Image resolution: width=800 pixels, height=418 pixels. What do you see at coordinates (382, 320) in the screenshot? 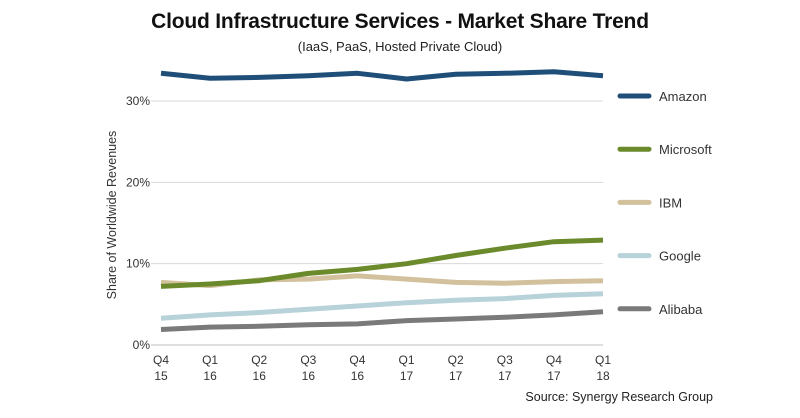
I see `series-line-alibaba` at bounding box center [382, 320].